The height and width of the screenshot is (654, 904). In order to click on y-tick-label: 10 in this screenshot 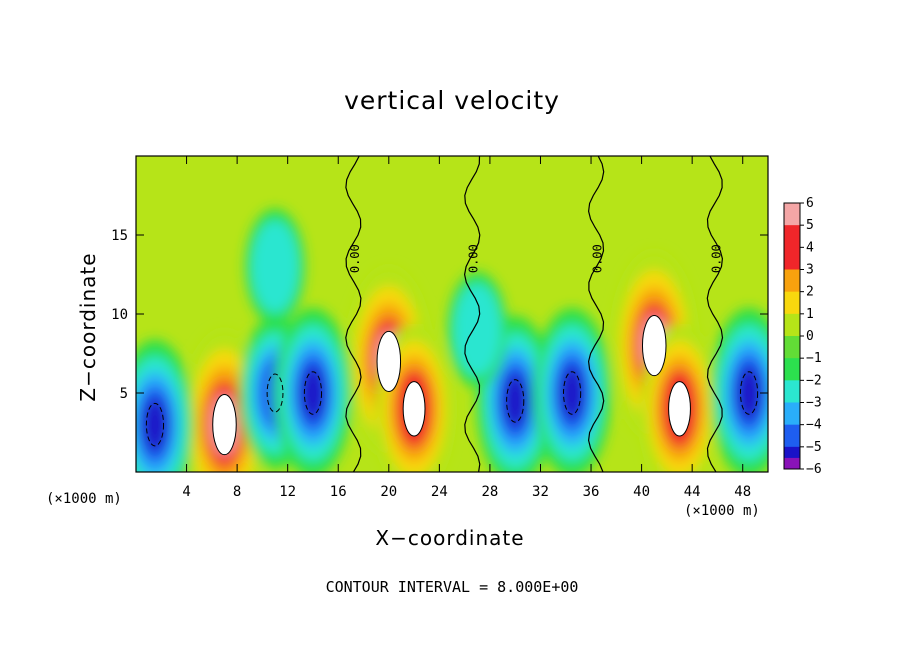, I will do `click(119, 315)`.